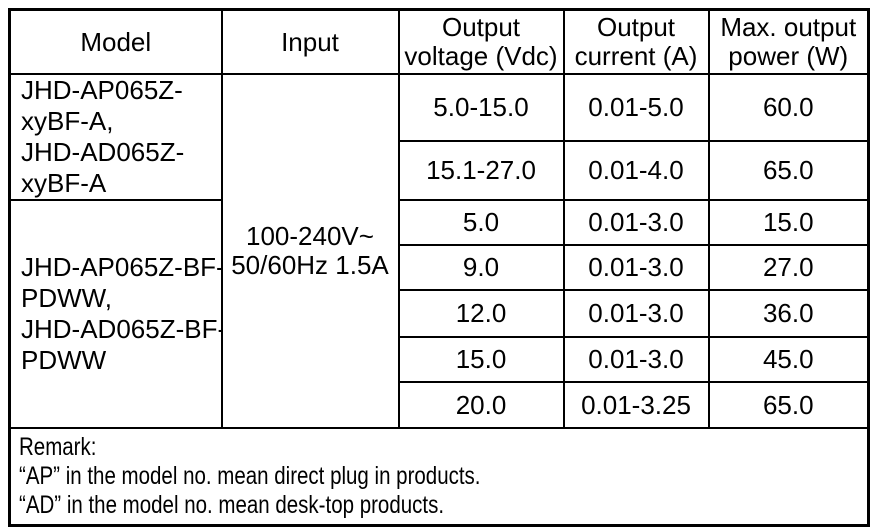 The image size is (875, 527). I want to click on model-line: JHD-AP065Z-BF-, so click(121, 267).